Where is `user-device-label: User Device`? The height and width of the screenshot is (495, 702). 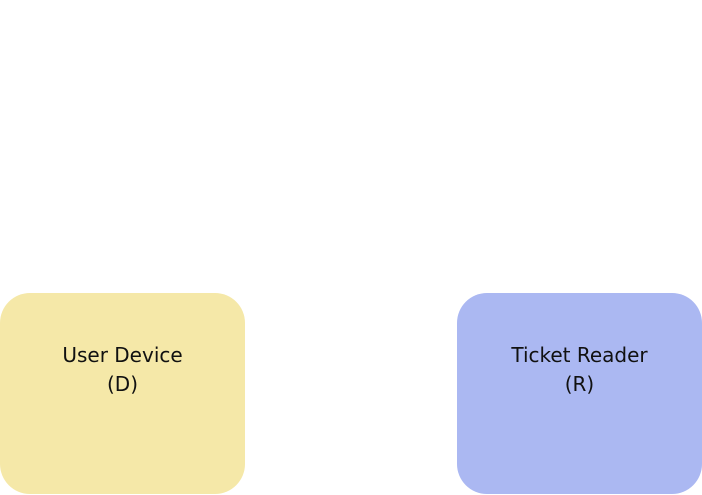 user-device-label: User Device is located at coordinates (122, 355).